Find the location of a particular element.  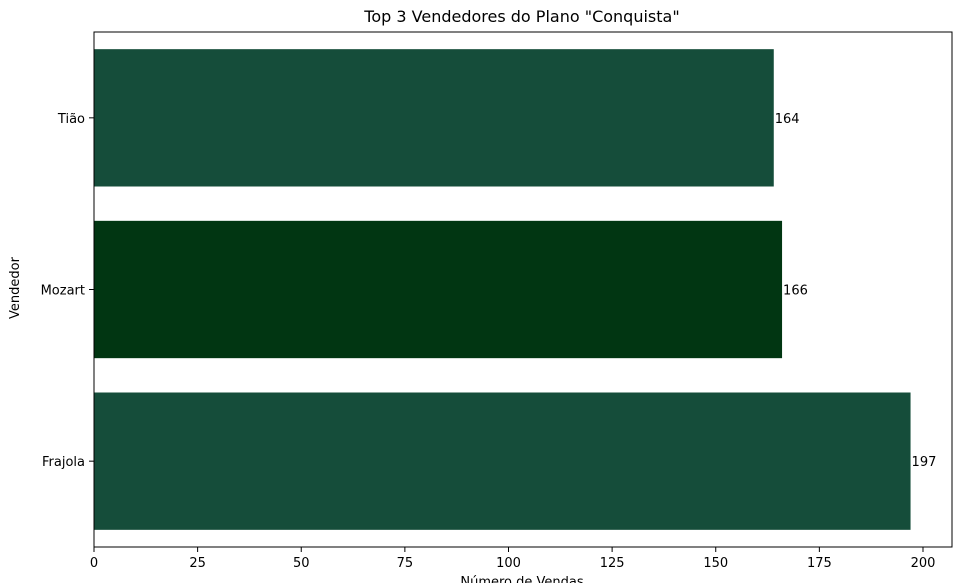

y-tick-label-tiao: Tião is located at coordinates (71, 119).